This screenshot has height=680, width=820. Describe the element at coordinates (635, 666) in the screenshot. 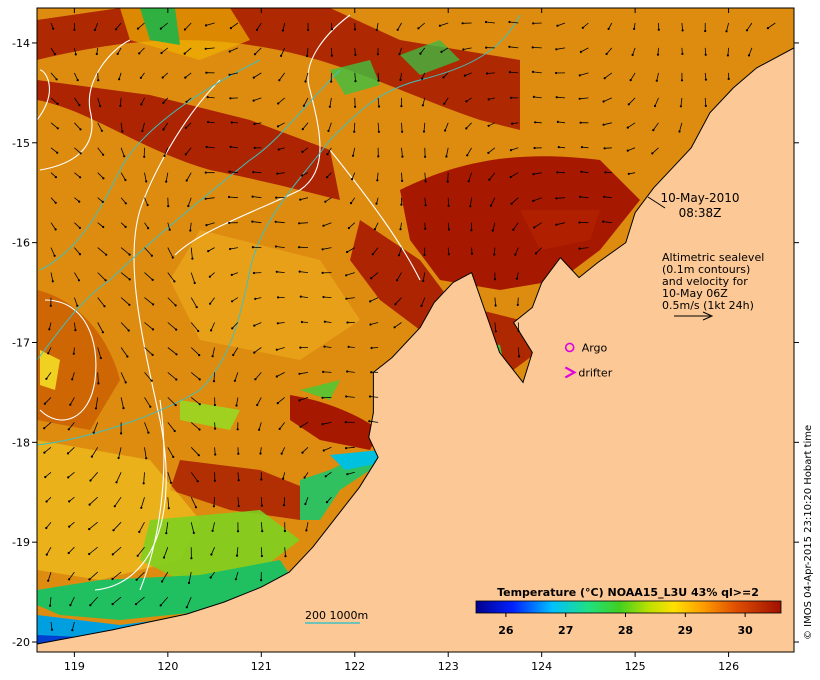

I see `x-tick-label: 125` at that location.